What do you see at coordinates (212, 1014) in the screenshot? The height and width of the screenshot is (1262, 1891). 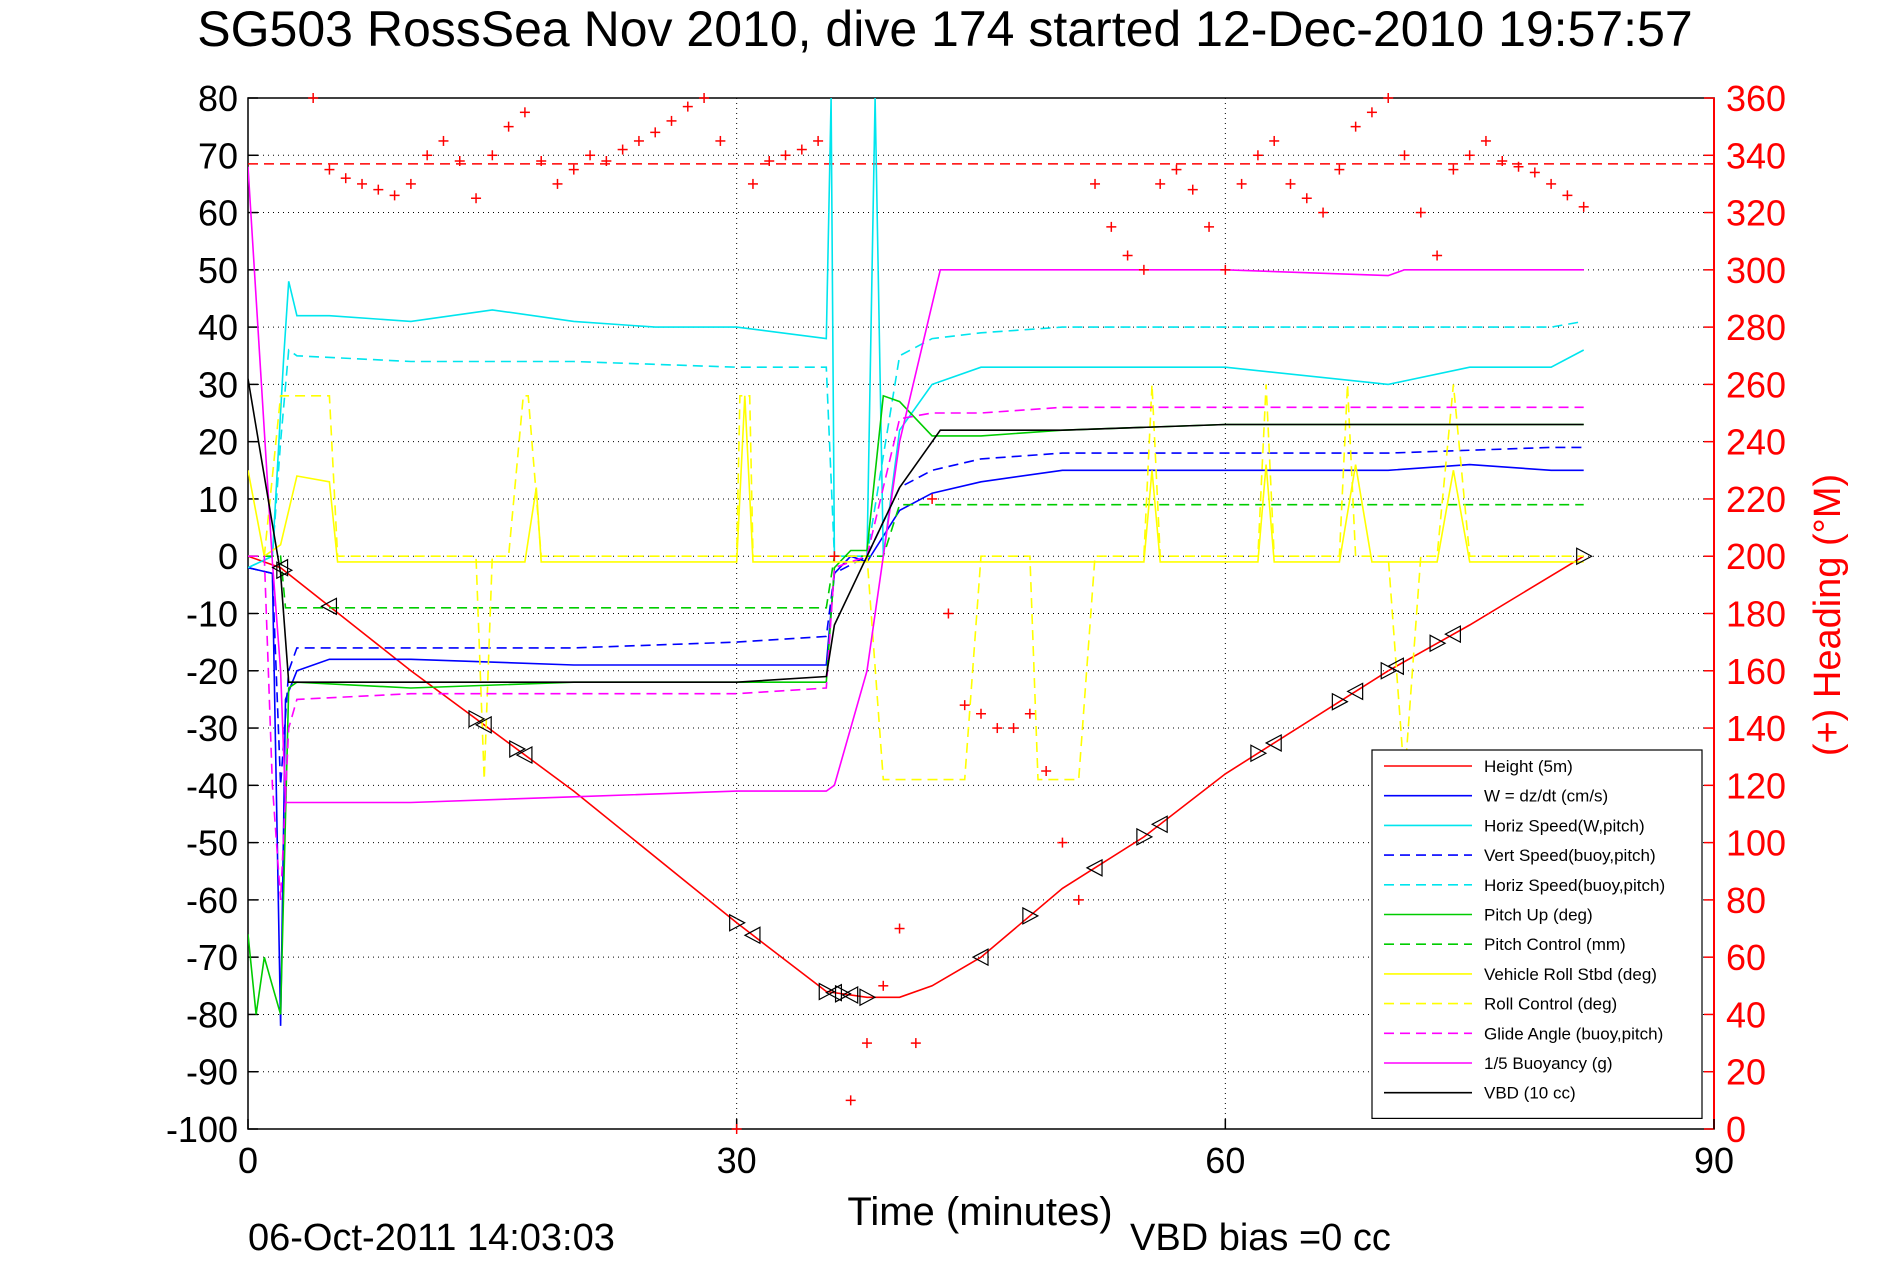 I see `y-tick-label: -80` at bounding box center [212, 1014].